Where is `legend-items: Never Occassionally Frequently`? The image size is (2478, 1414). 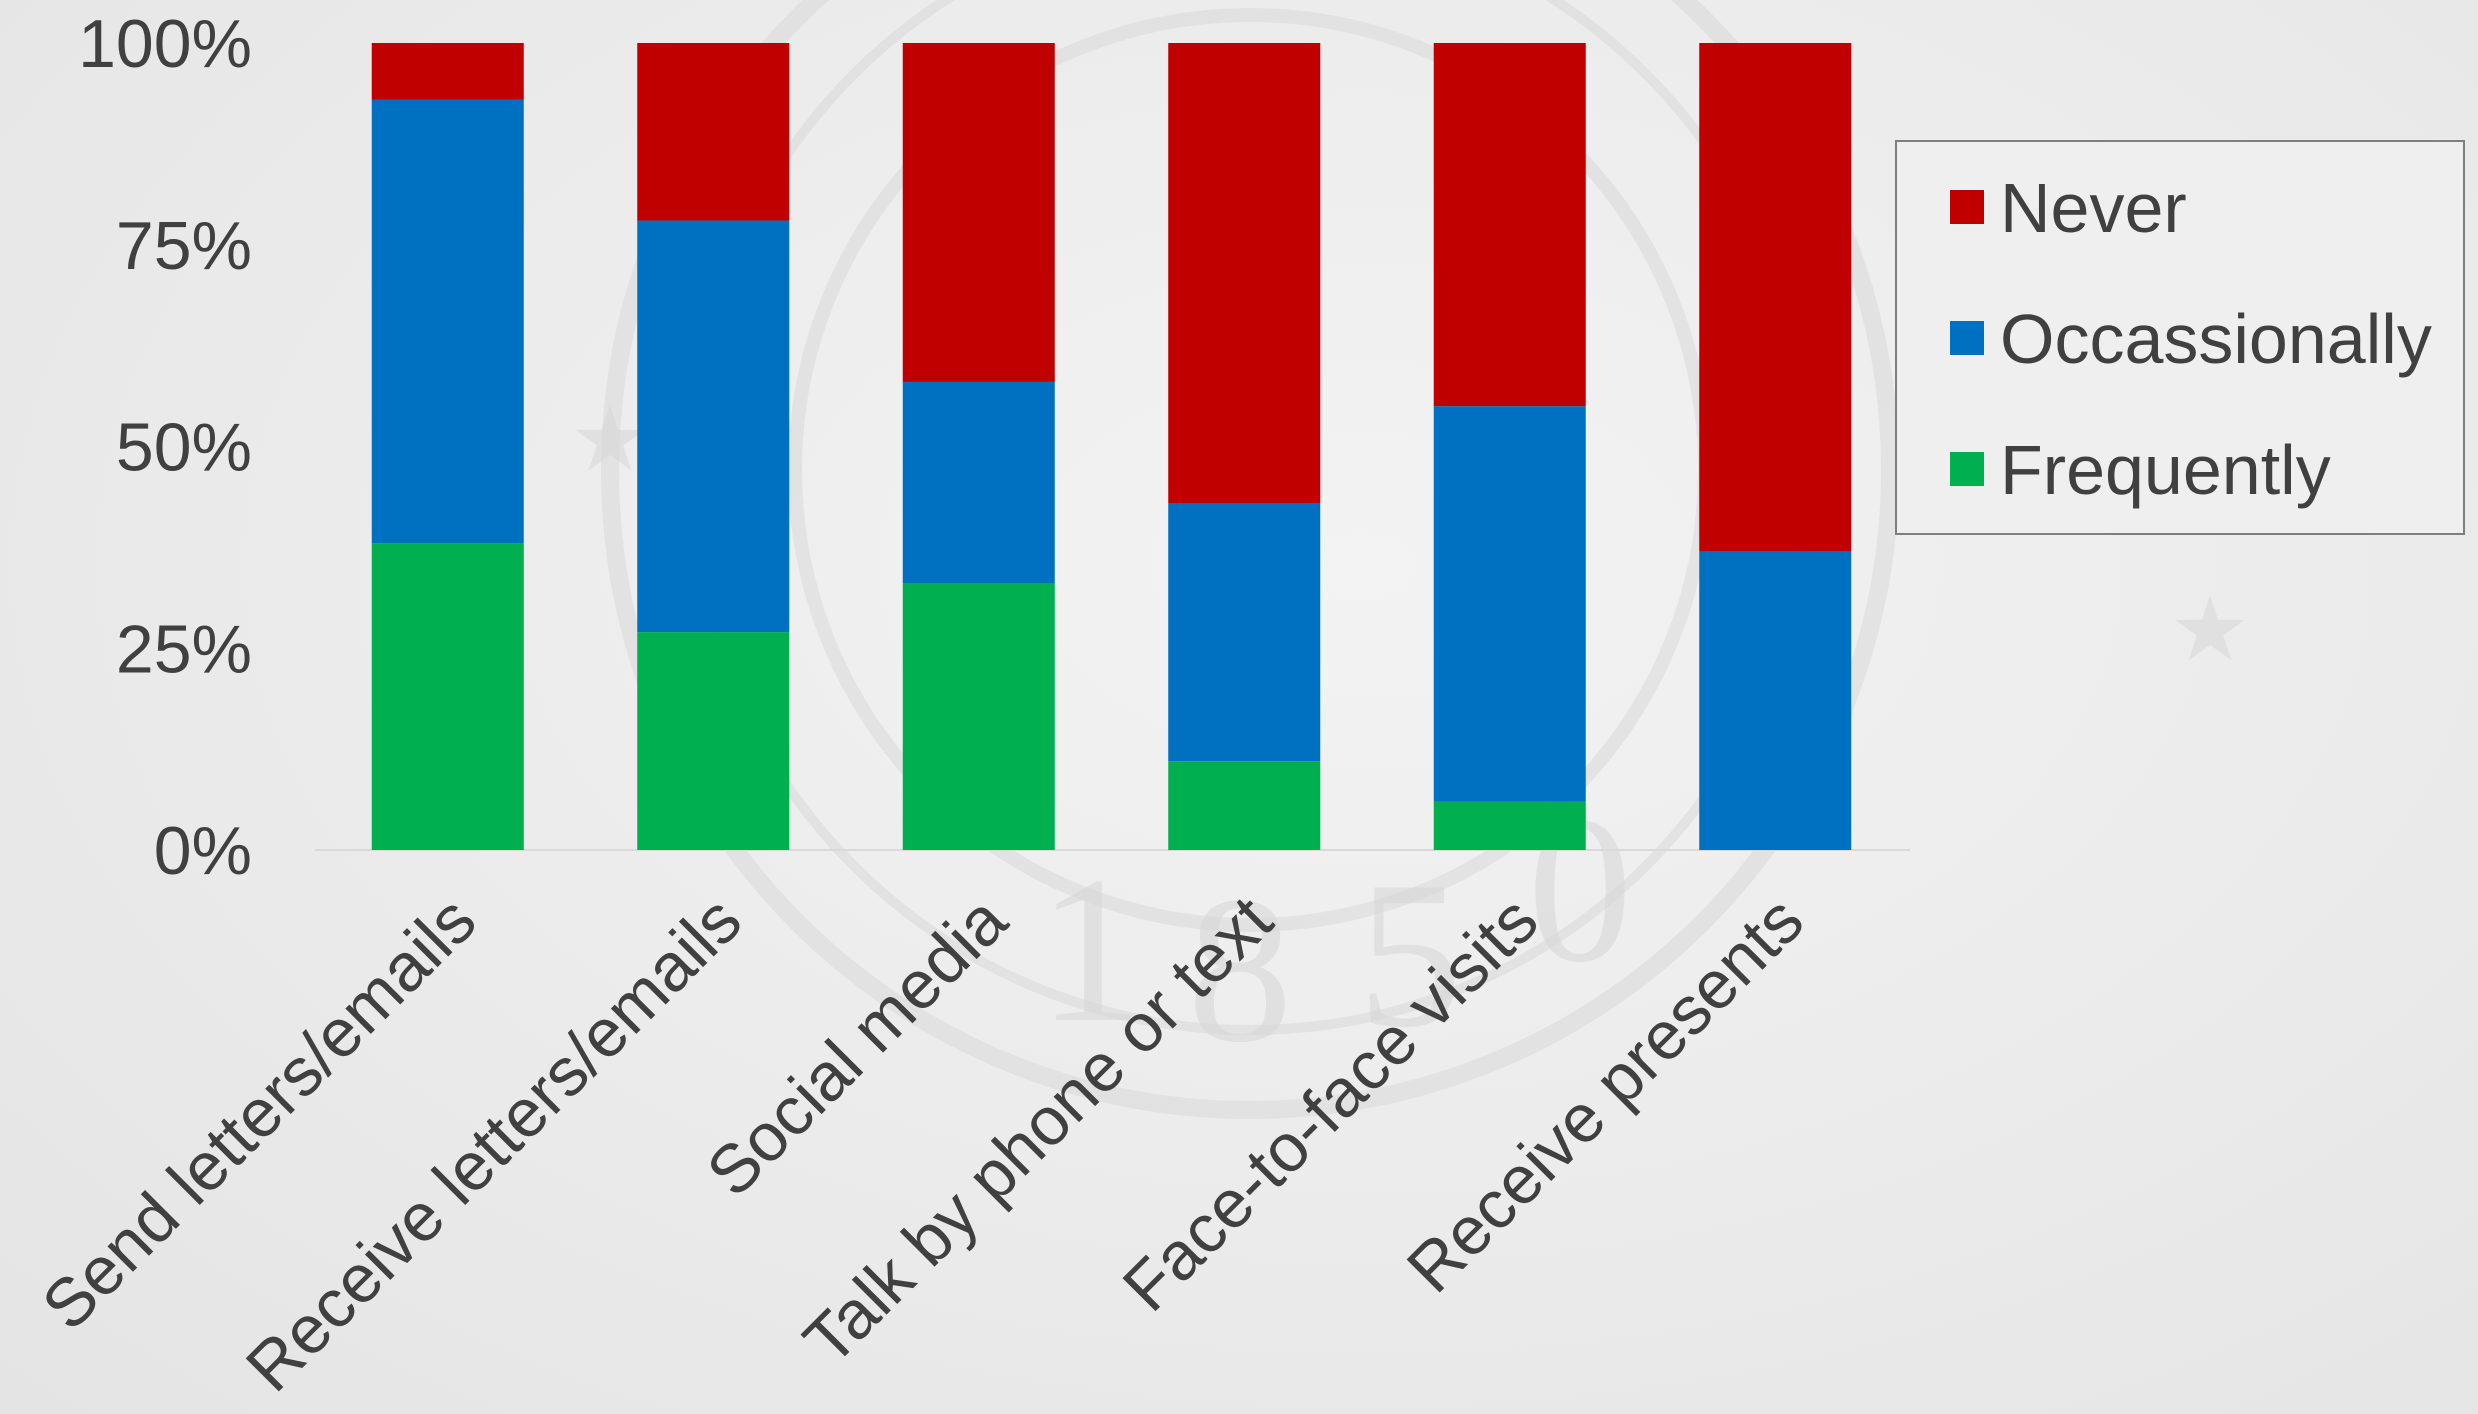
legend-items: Never Occassionally Frequently is located at coordinates (2191, 339).